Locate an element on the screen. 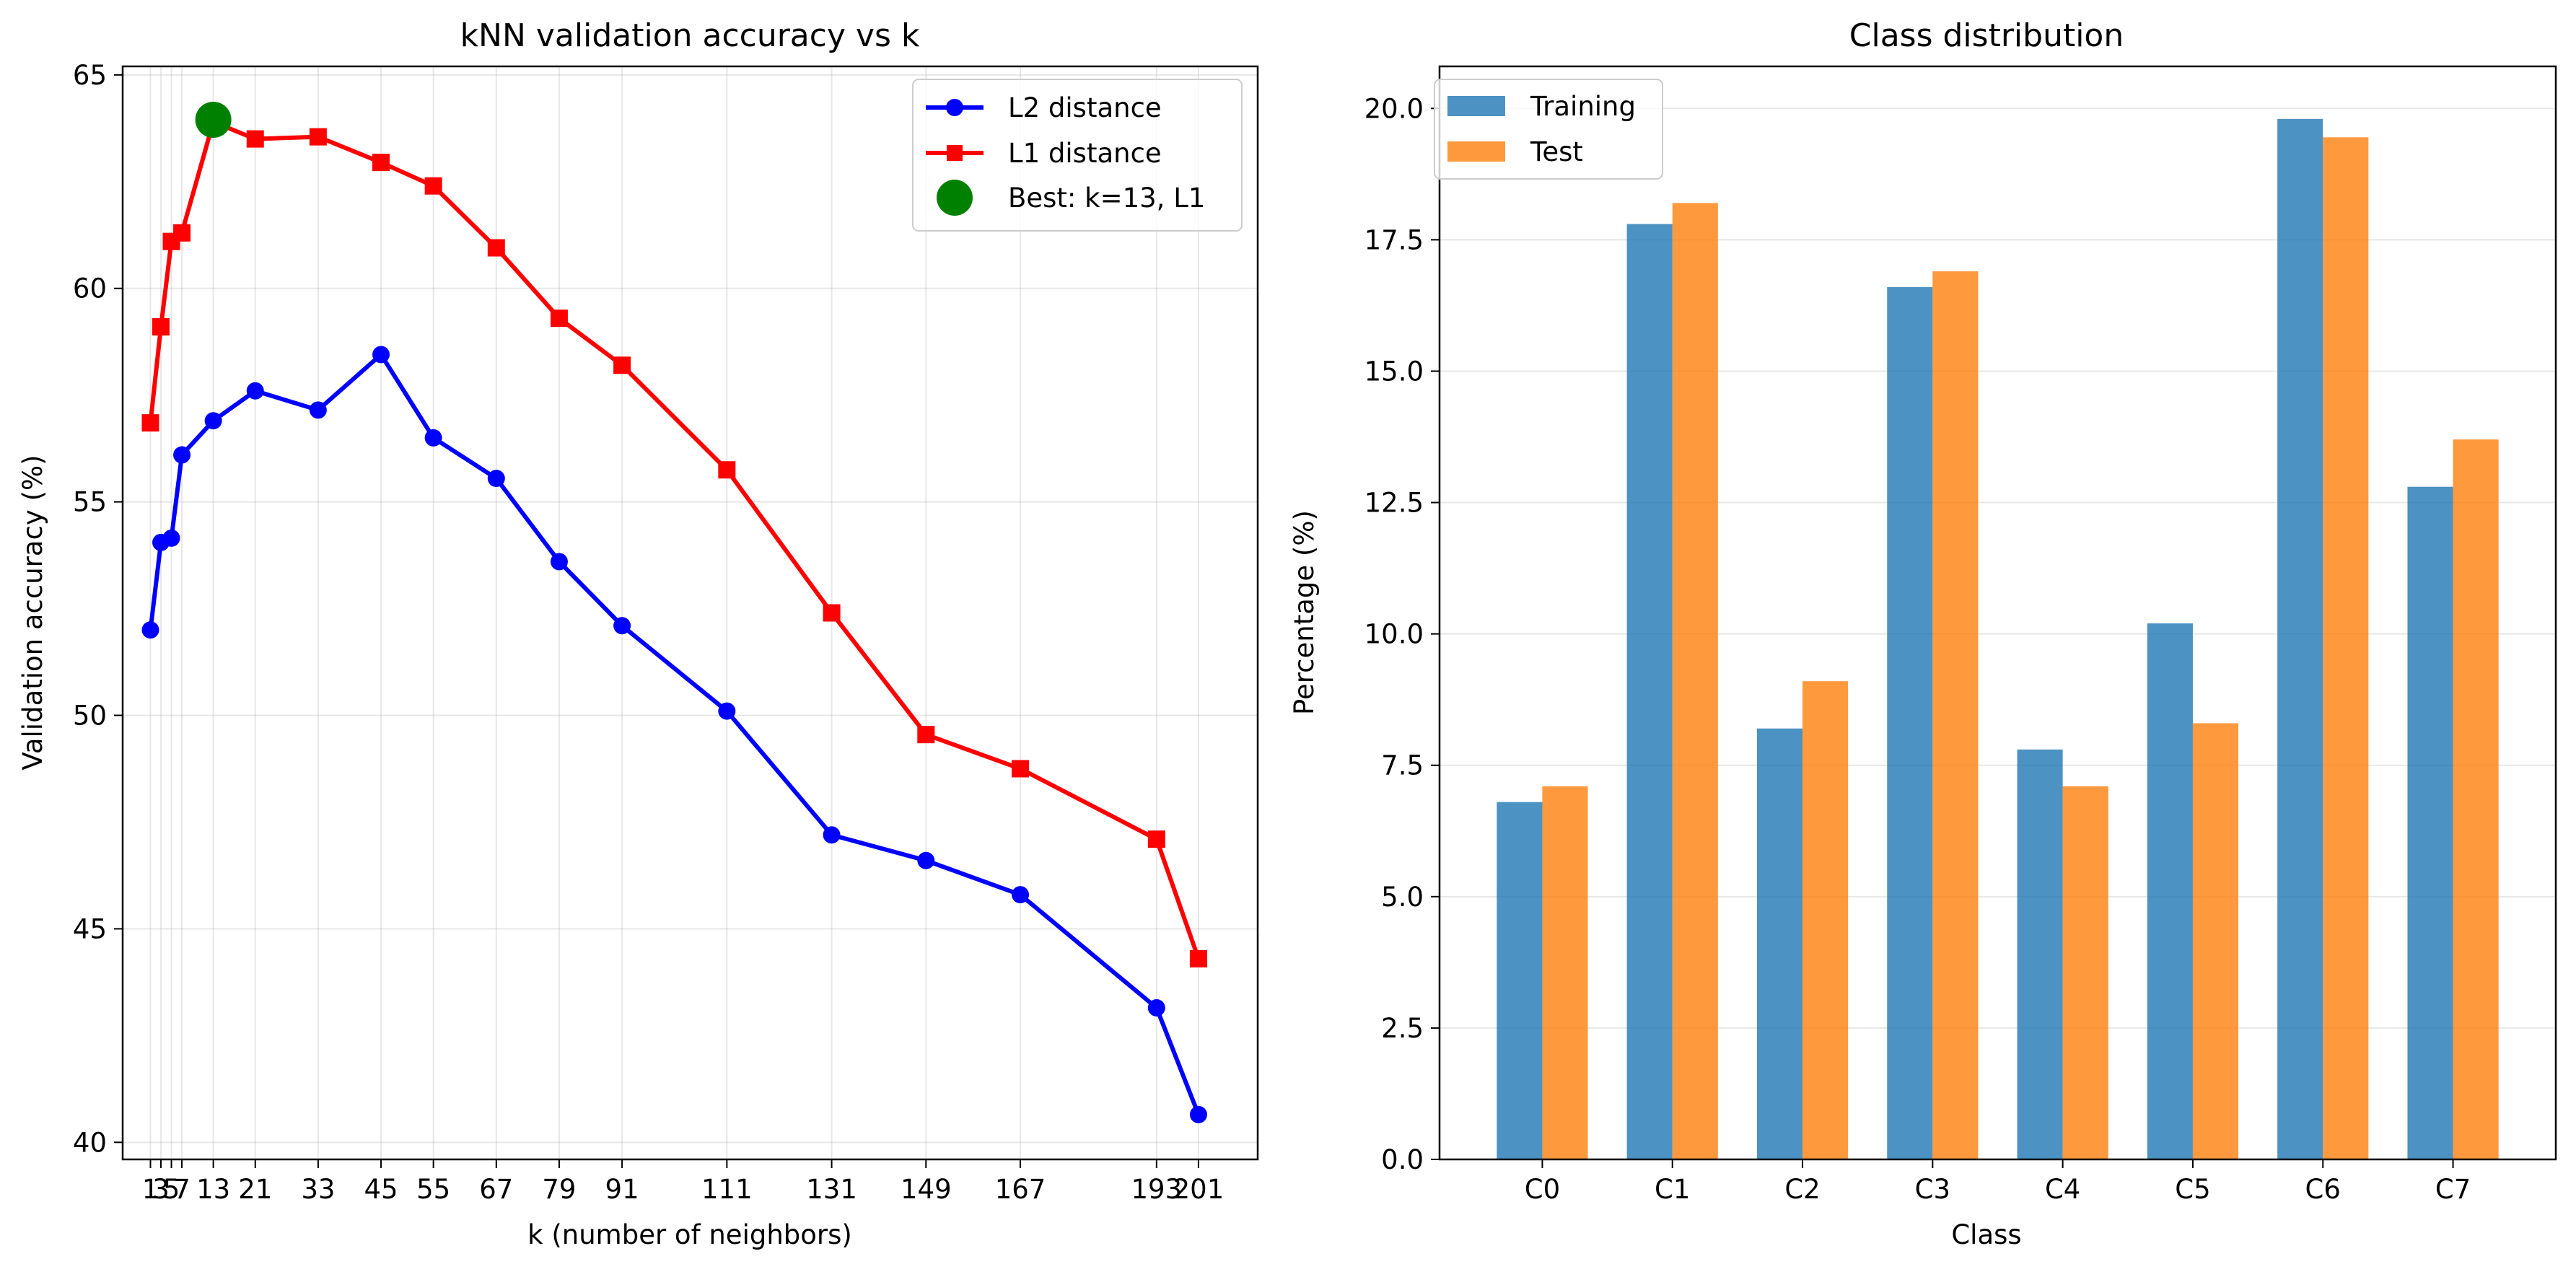  right-x-tick-label: C2 is located at coordinates (1802, 1190).